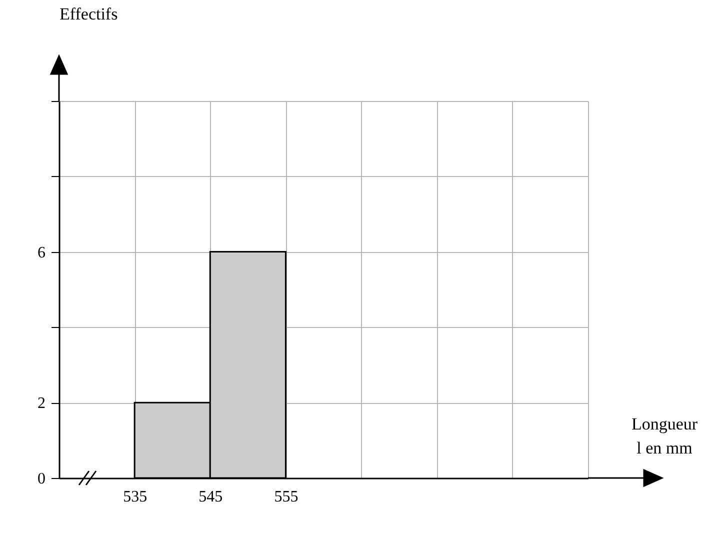  Describe the element at coordinates (42, 253) in the screenshot. I see `y-tick-label: 6` at that location.